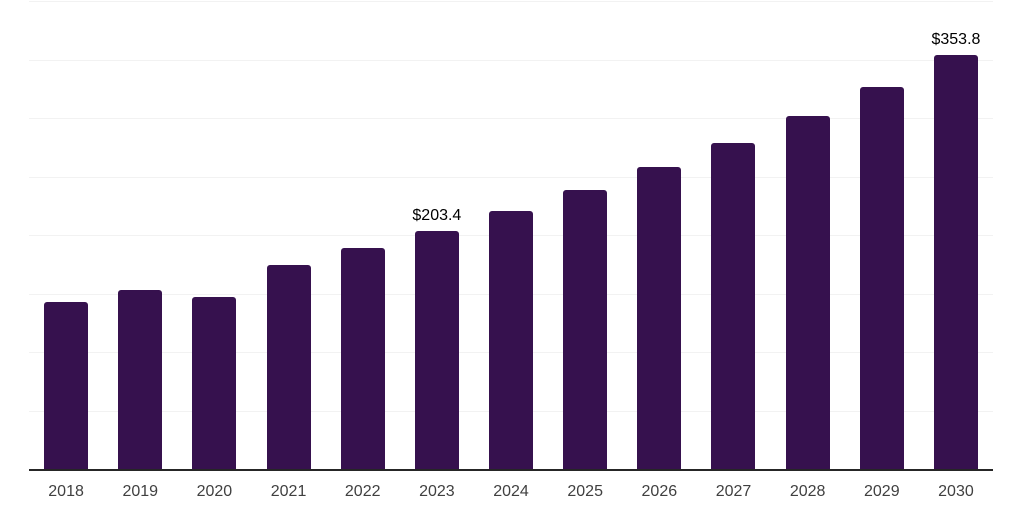 Image resolution: width=1024 pixels, height=512 pixels. Describe the element at coordinates (140, 491) in the screenshot. I see `x-tick-2019: 2019` at that location.